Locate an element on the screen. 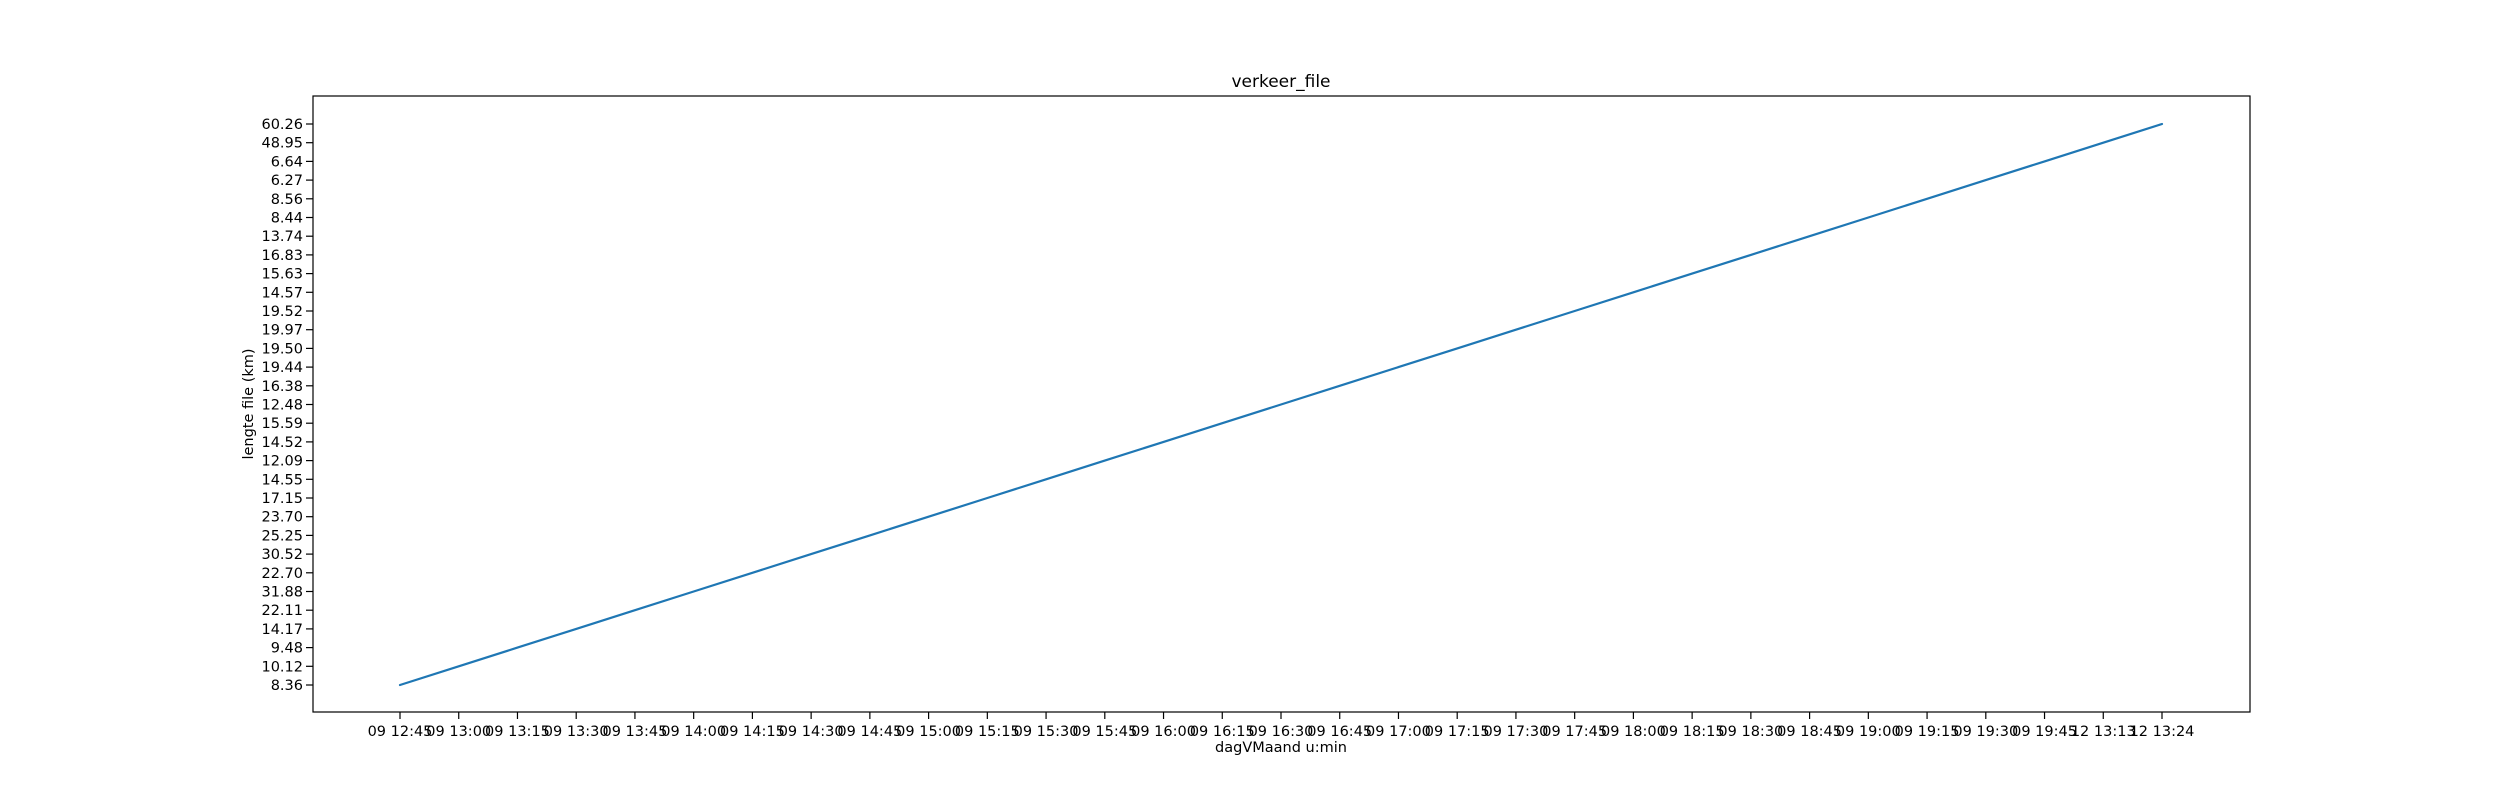 The image size is (2500, 800). y-tick-label: 9.48 is located at coordinates (287, 649).